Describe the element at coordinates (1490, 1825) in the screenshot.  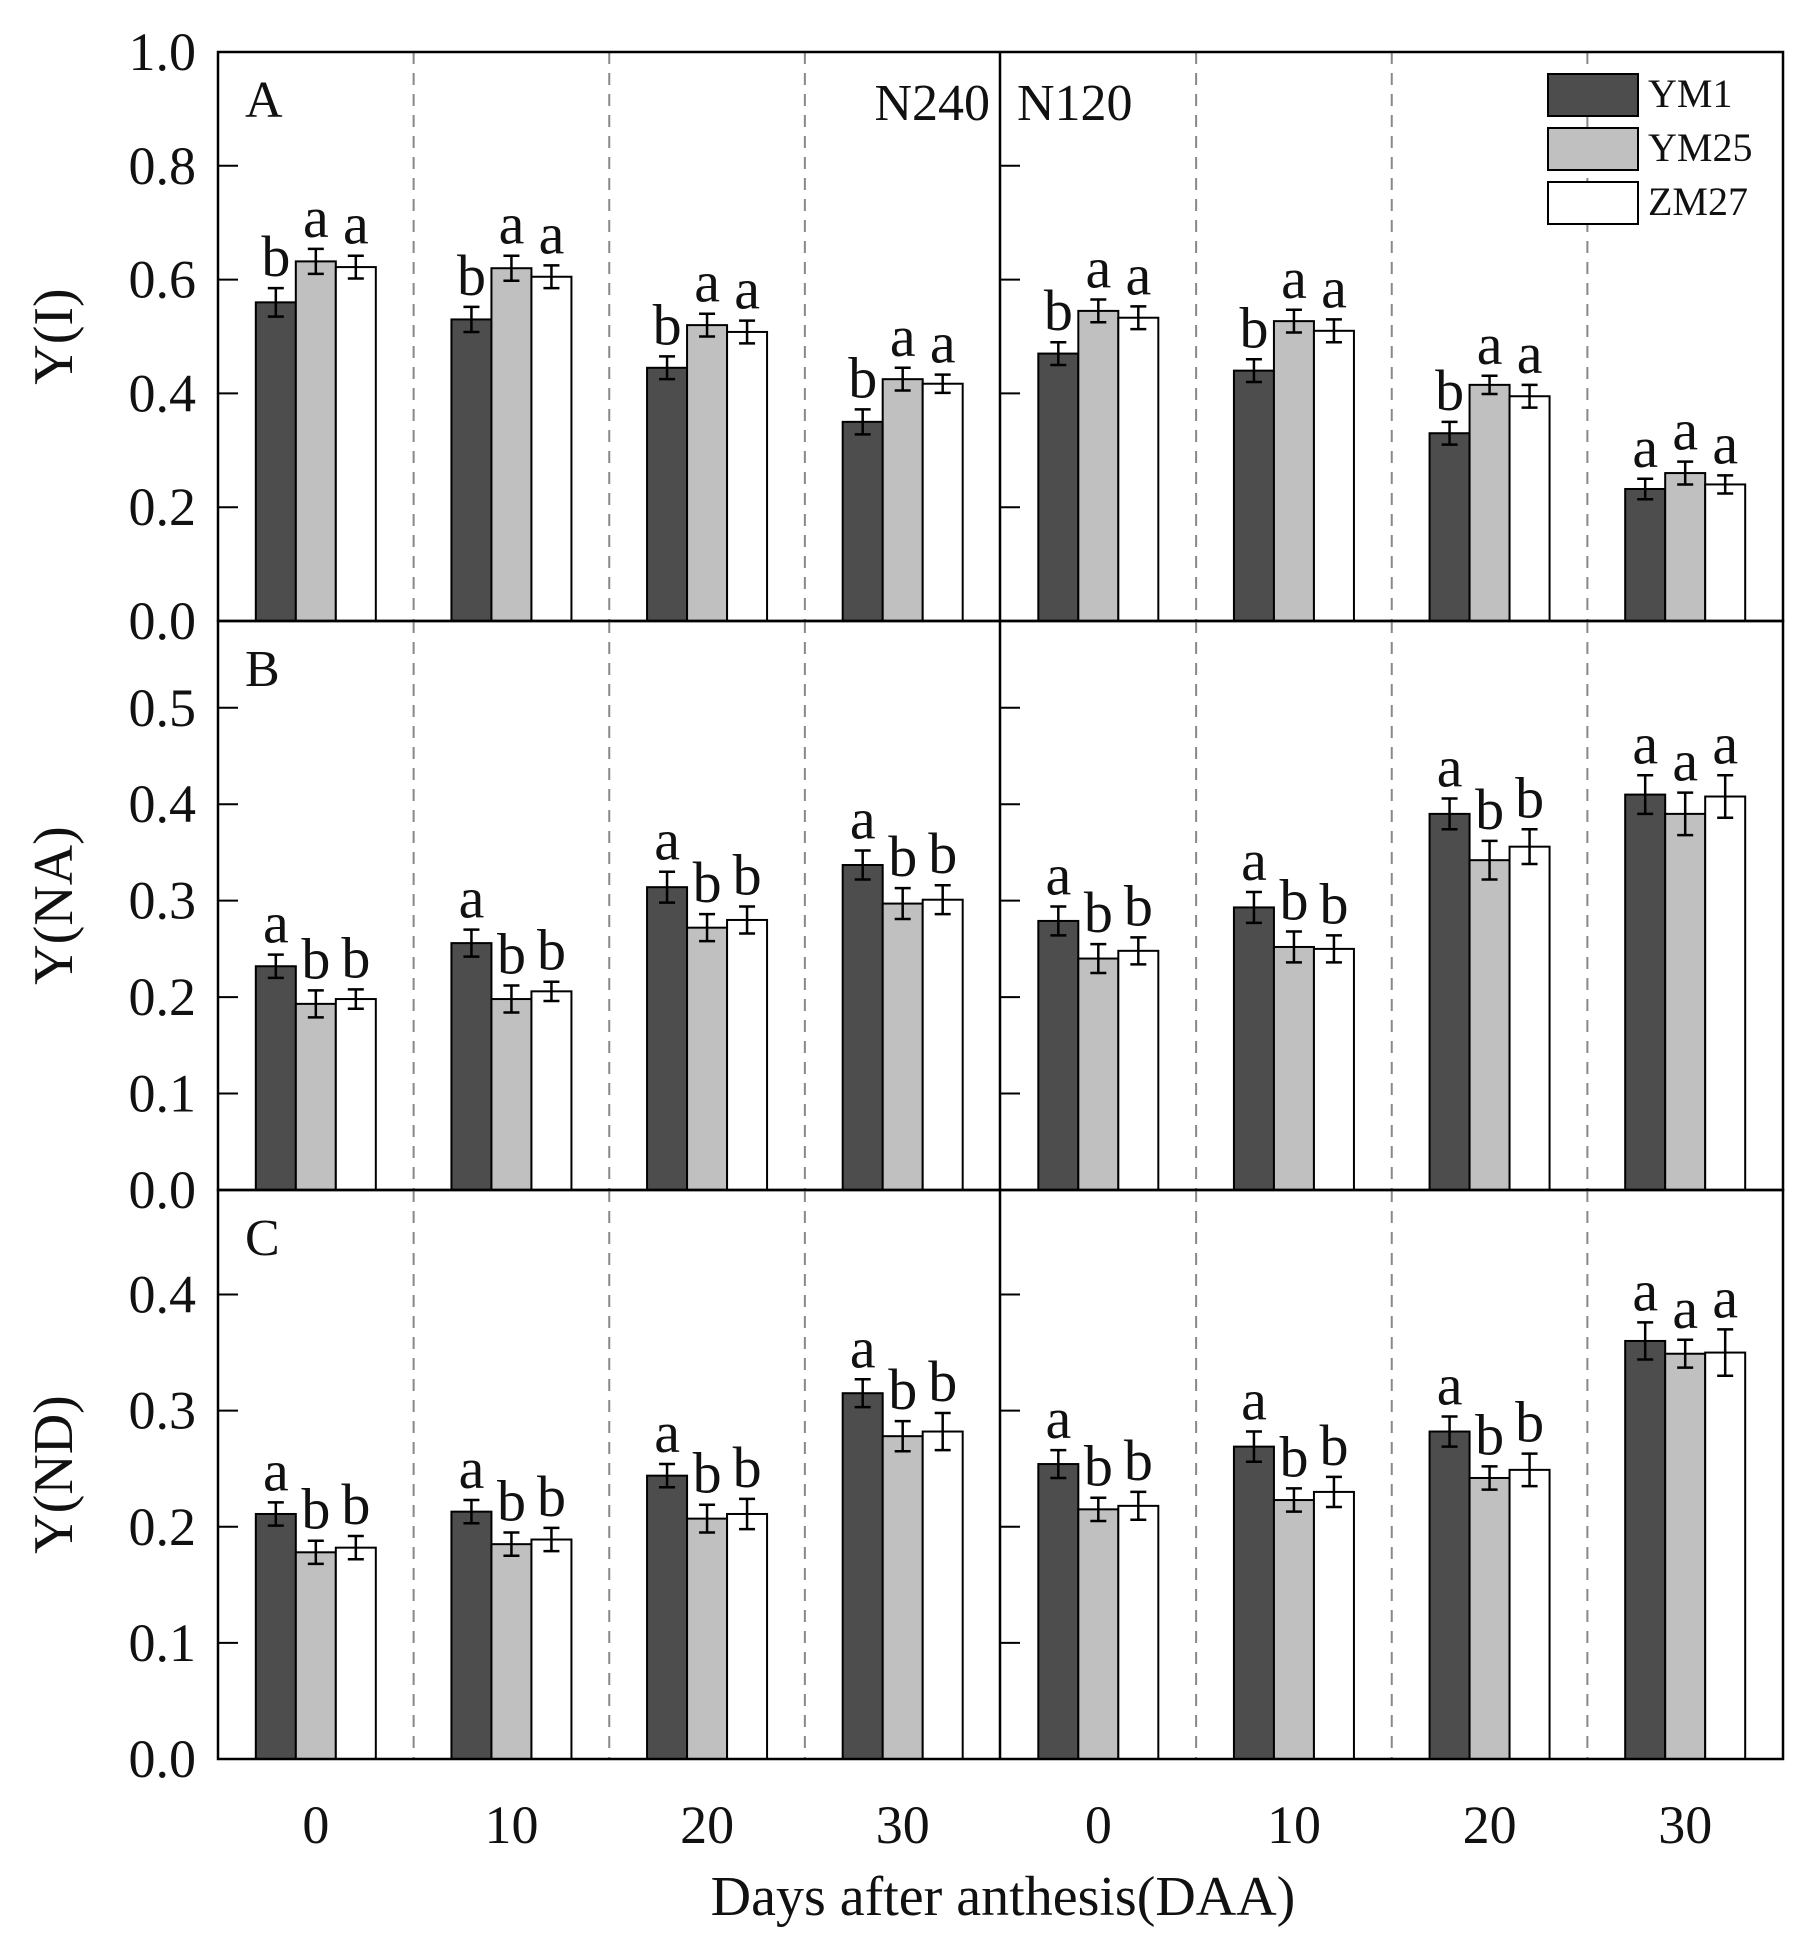
I see `x-tick-label: 20` at that location.